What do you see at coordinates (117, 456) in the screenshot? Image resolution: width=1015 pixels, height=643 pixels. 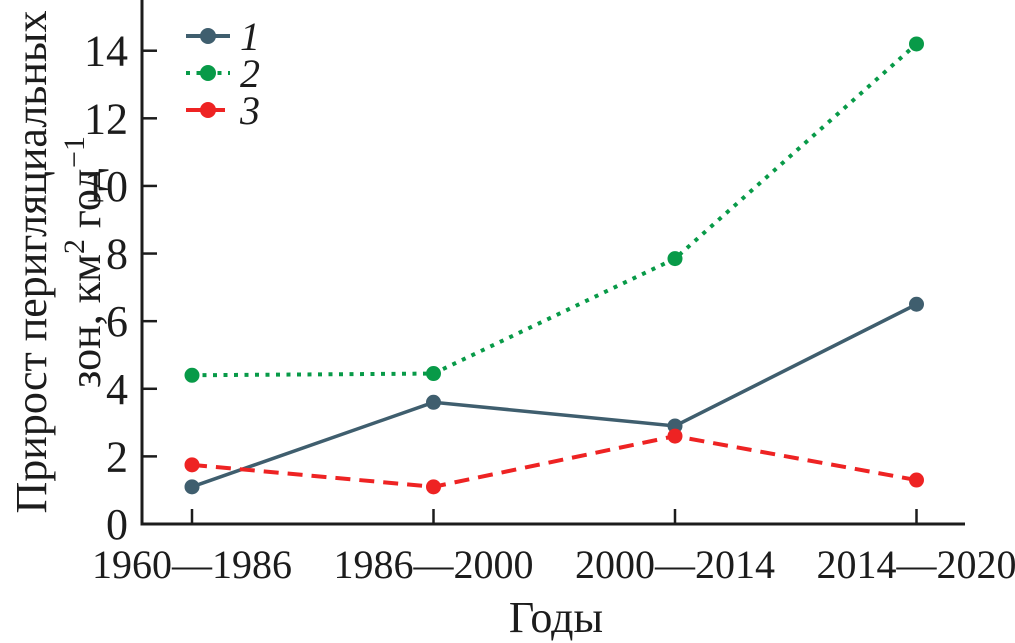 I see `y-tick-label: 2` at bounding box center [117, 456].